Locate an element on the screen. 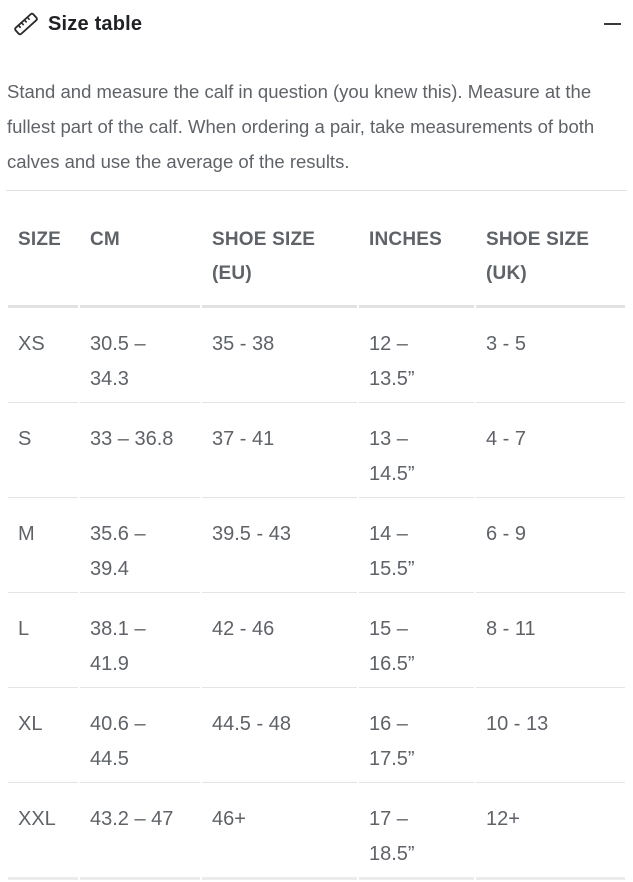 Image resolution: width=633 pixels, height=882 pixels. table-cell: S is located at coordinates (43, 450).